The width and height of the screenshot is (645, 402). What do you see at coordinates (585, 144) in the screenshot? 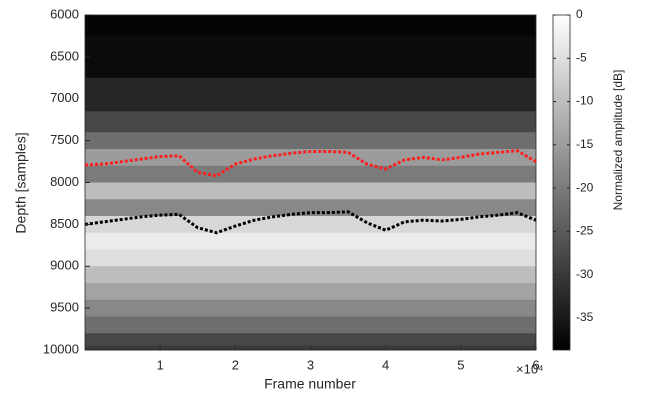
I see `colorbar-tick-label: -15` at bounding box center [585, 144].